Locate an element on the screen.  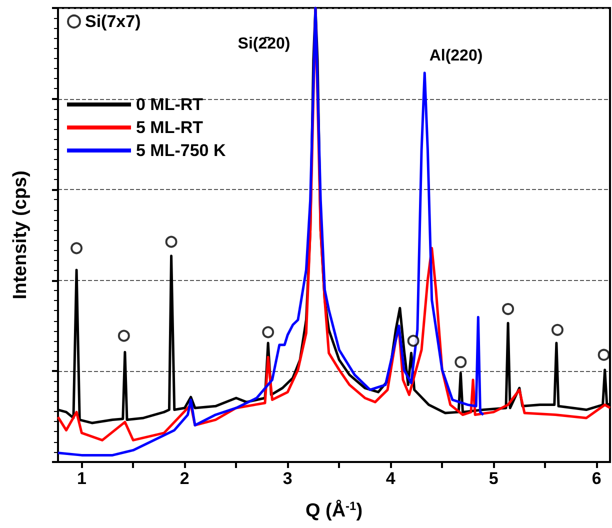
x-tick-label: 3 is located at coordinates (287, 478).